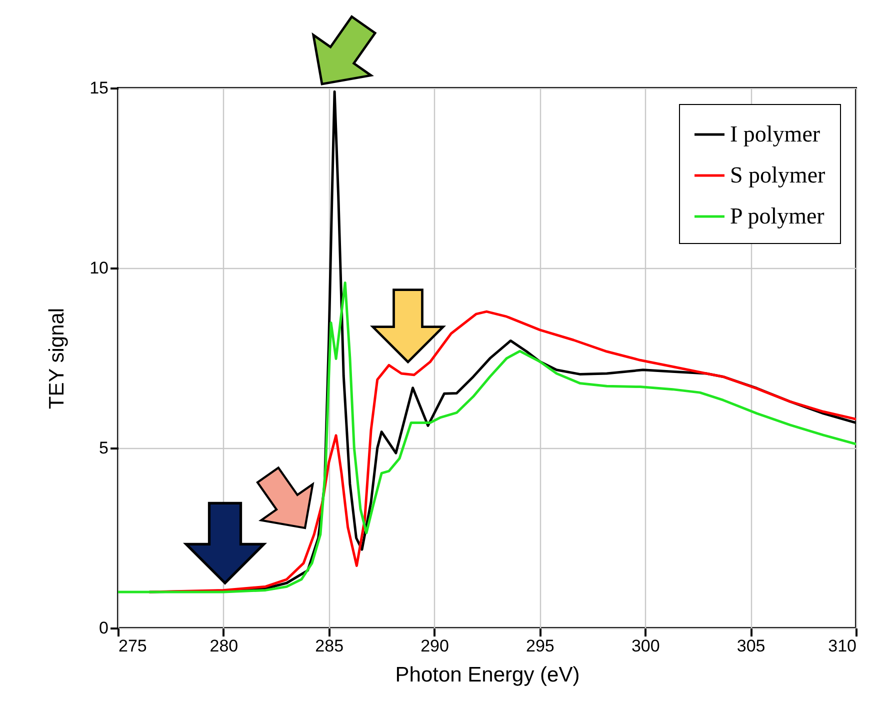 This screenshot has width=879, height=712. Describe the element at coordinates (775, 134) in the screenshot. I see `legend-label: I polymer` at that location.